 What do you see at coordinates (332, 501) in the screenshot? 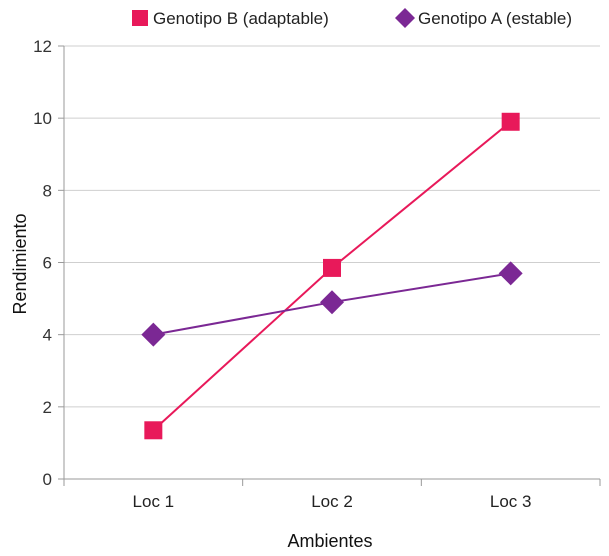
I see `x-tick-label: Loc 2` at bounding box center [332, 501].